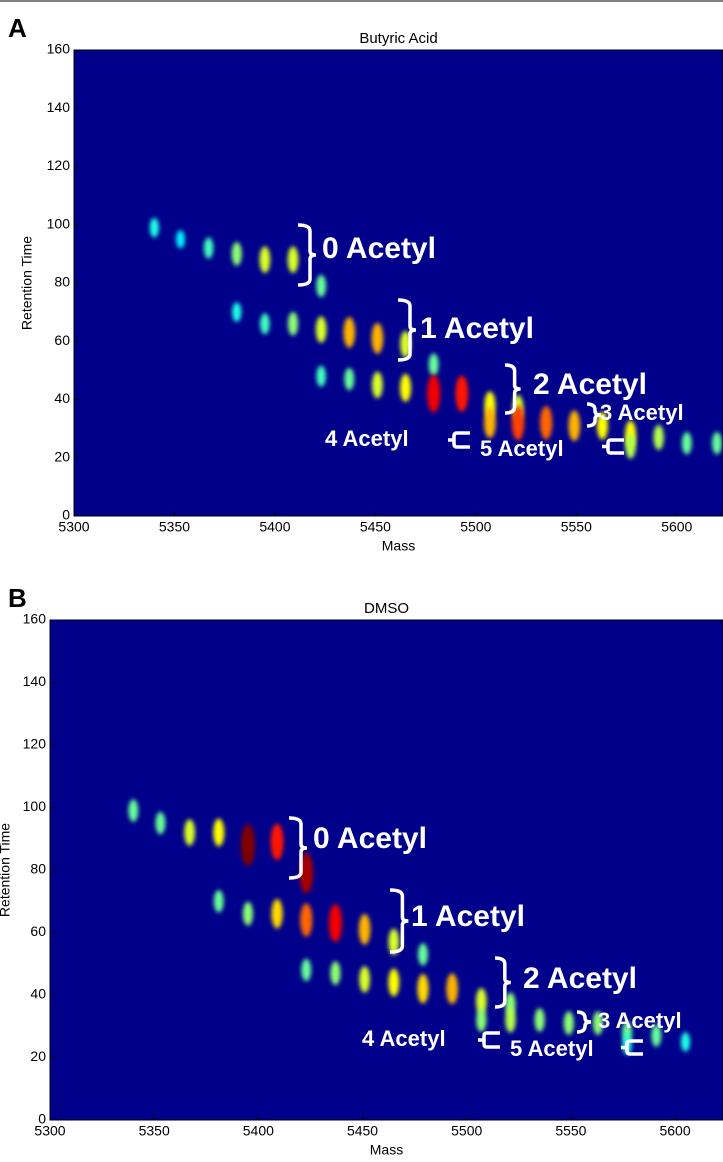  Describe the element at coordinates (375, 527) in the screenshot. I see `x-tick-label: 5450` at that location.